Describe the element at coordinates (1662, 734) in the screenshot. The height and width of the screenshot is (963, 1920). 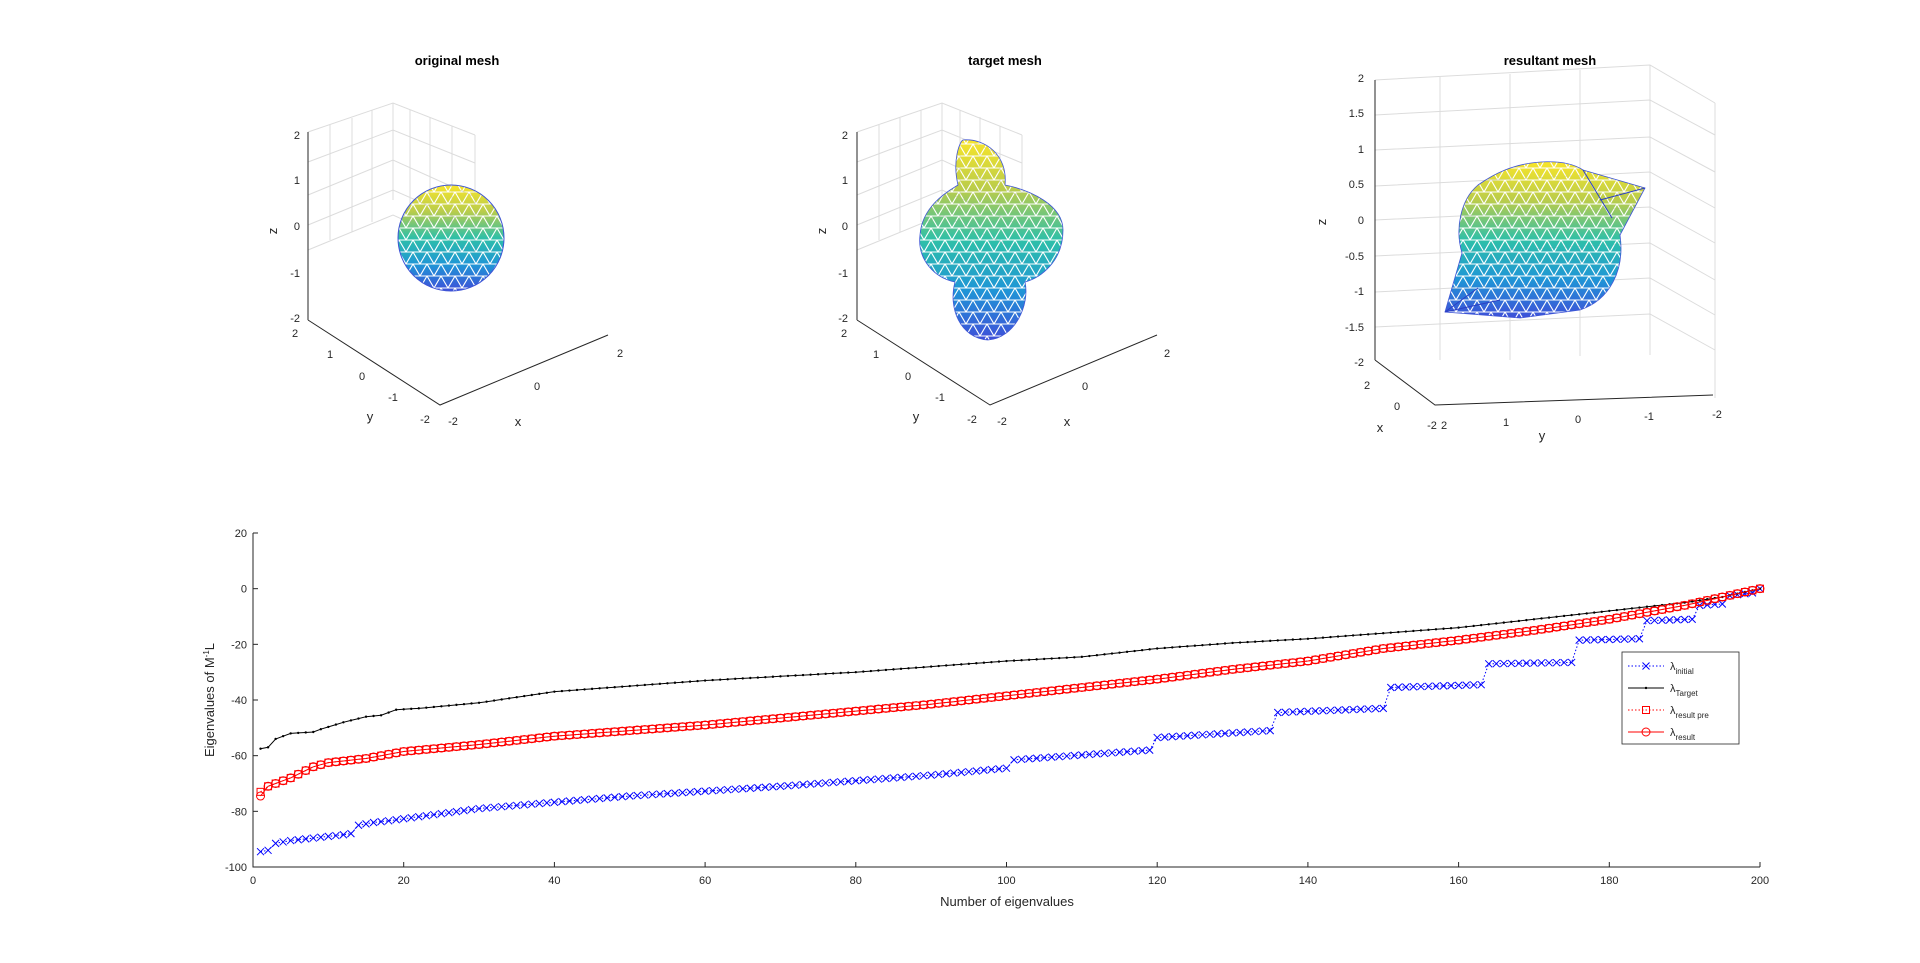
I see `legend-item: λresult` at that location.